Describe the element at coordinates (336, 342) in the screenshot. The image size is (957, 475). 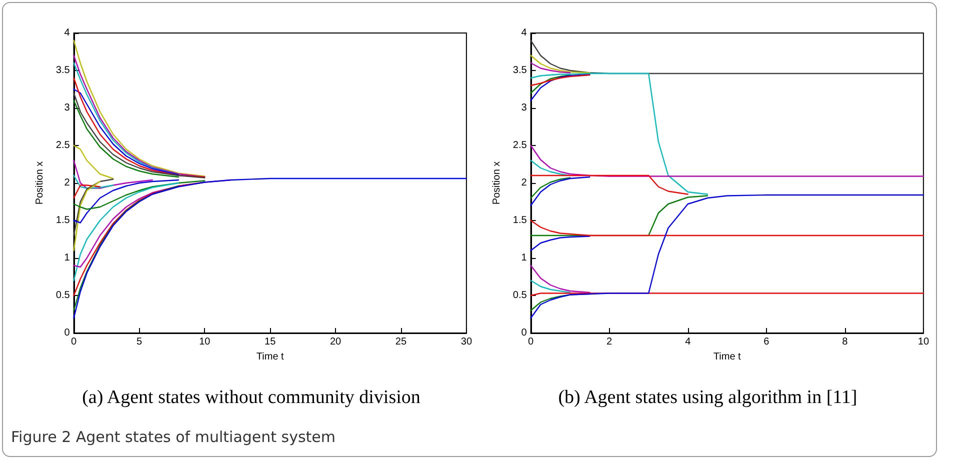
I see `x-tick-label: 20` at that location.